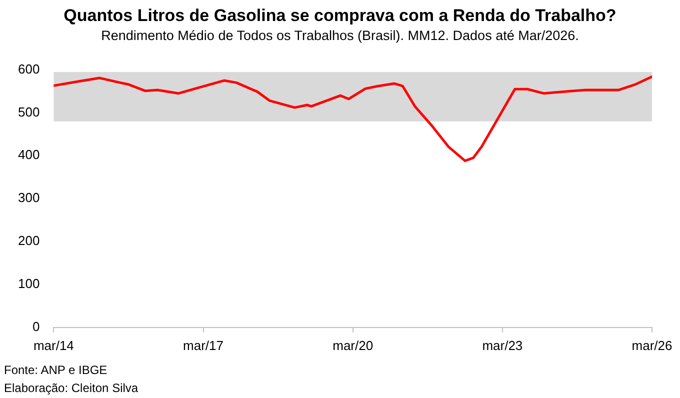  Describe the element at coordinates (53, 345) in the screenshot. I see `x-tick-label: mar/14` at that location.